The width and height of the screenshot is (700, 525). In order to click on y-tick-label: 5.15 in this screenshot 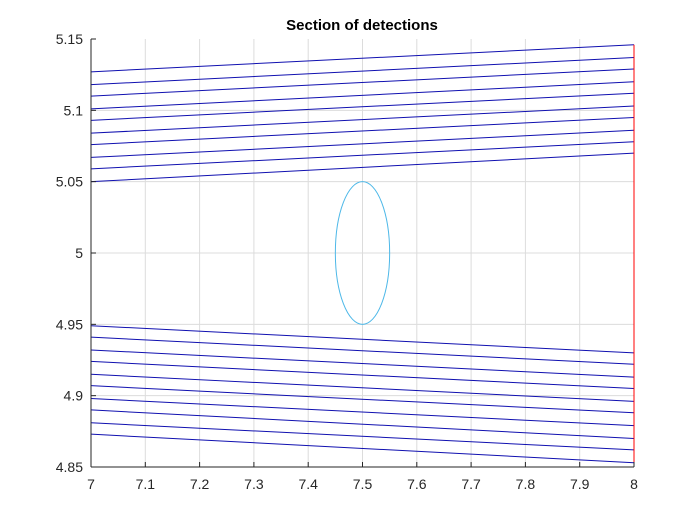, I will do `click(69, 39)`.